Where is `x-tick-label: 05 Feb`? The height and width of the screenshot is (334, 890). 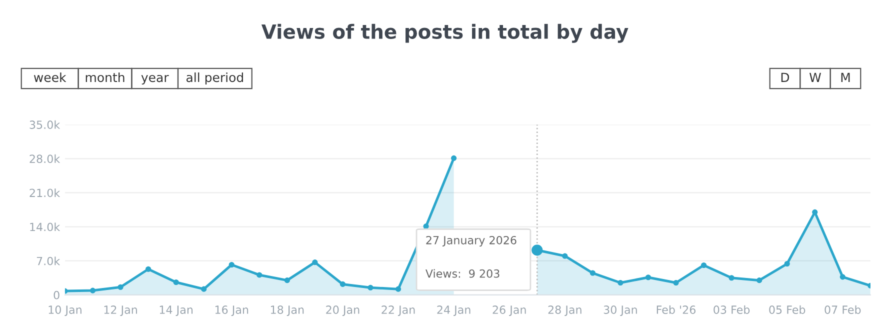
x-tick-label: 05 Feb is located at coordinates (787, 309).